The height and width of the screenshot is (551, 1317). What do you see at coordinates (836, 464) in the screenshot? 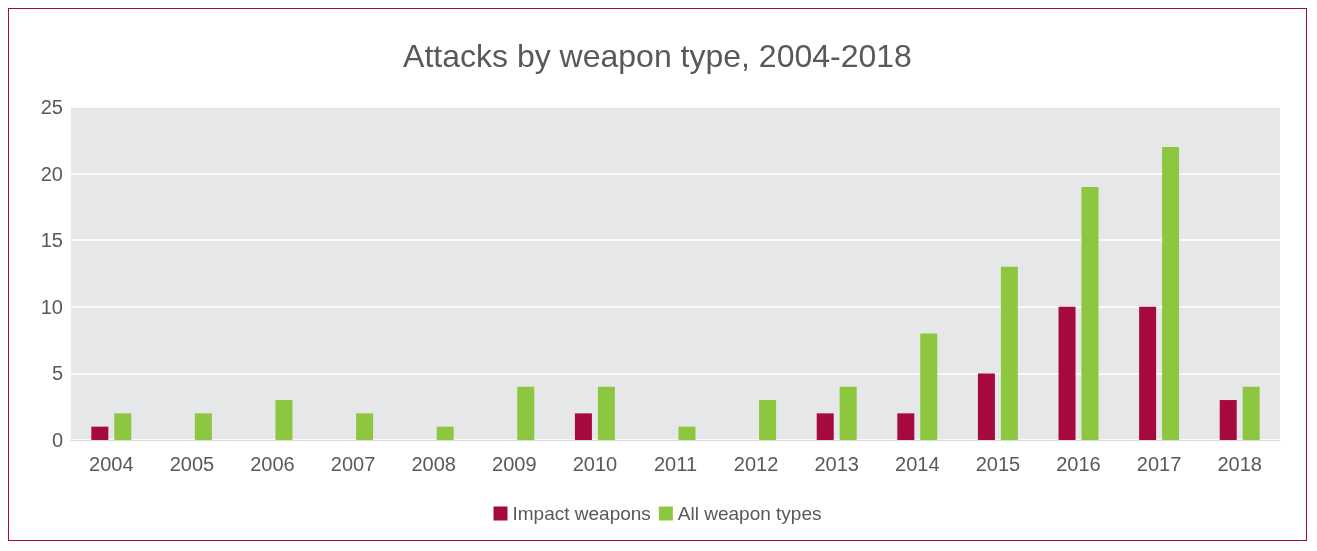
I see `x-tick-label: 2013` at bounding box center [836, 464].